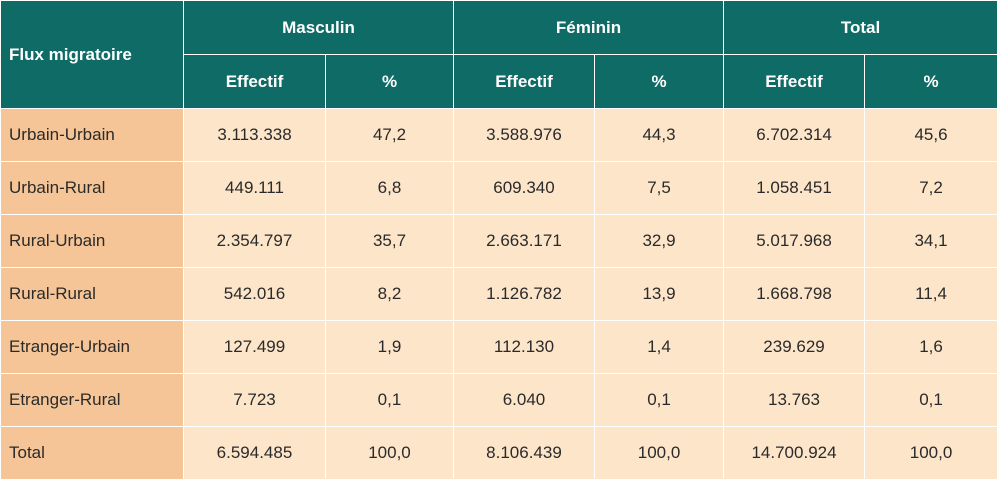 Image resolution: width=997 pixels, height=485 pixels. I want to click on data-cell: 2.663.171, so click(524, 241).